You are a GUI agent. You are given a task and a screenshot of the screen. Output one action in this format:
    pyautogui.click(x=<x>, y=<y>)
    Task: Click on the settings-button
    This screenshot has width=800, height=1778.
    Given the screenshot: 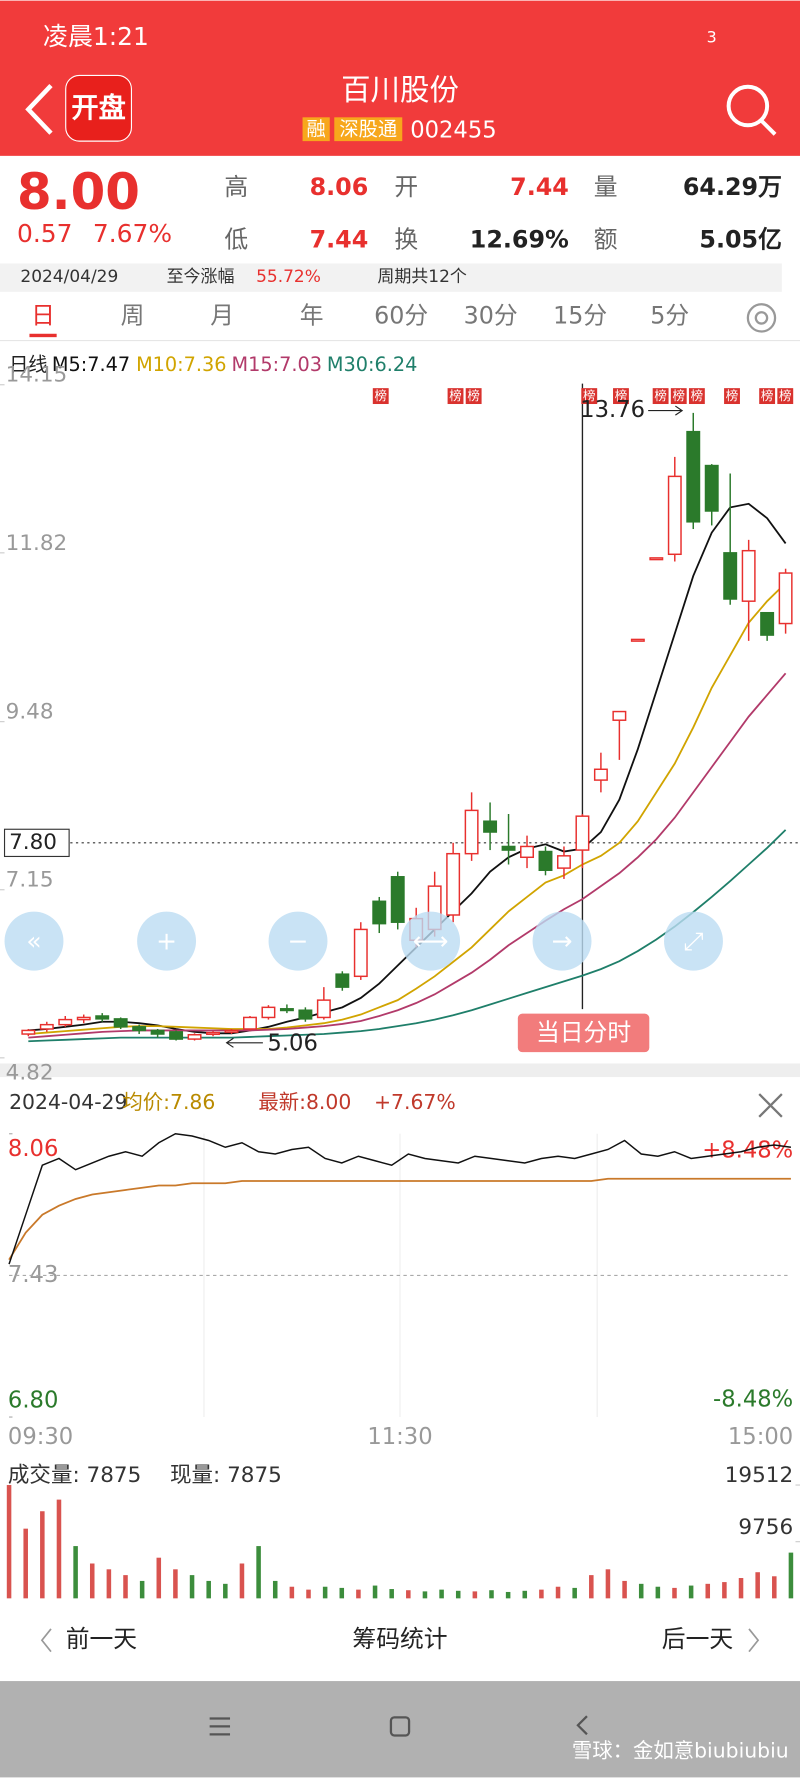 What is the action you would take?
    pyautogui.click(x=761, y=318)
    